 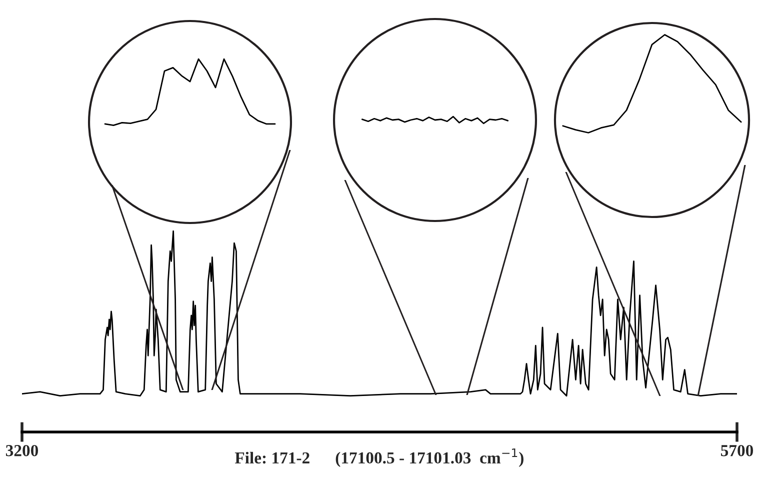 What do you see at coordinates (737, 450) in the screenshot?
I see `x-tick-label: 5700` at bounding box center [737, 450].